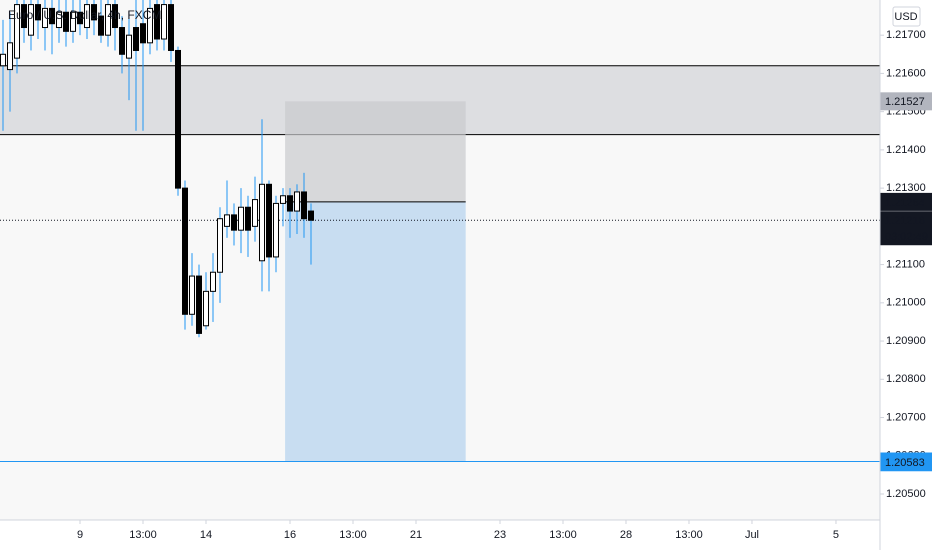  Describe the element at coordinates (375, 151) in the screenshot. I see `stop-area` at that location.